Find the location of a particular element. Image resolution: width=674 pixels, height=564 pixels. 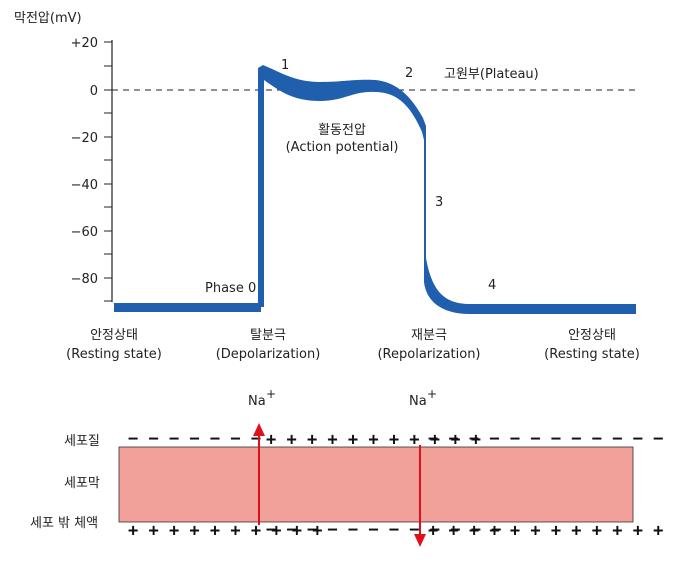

plateau-label: 고원부(Plateau) is located at coordinates (491, 74).